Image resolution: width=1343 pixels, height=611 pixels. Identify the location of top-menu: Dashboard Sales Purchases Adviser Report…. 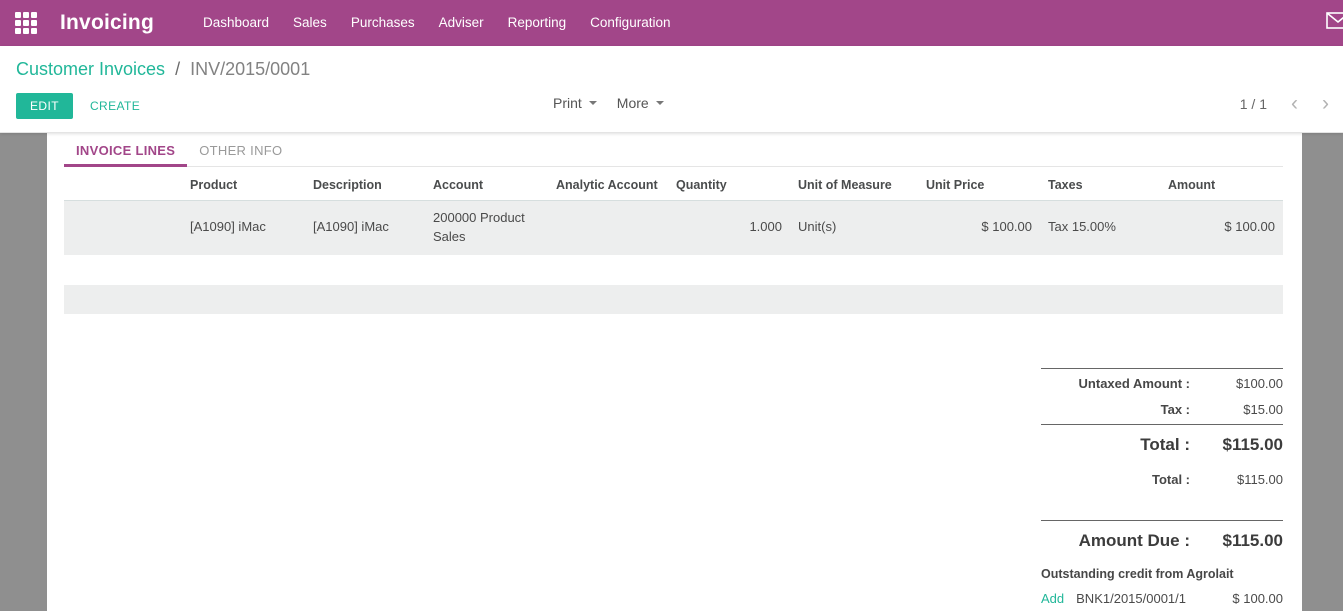
(437, 23).